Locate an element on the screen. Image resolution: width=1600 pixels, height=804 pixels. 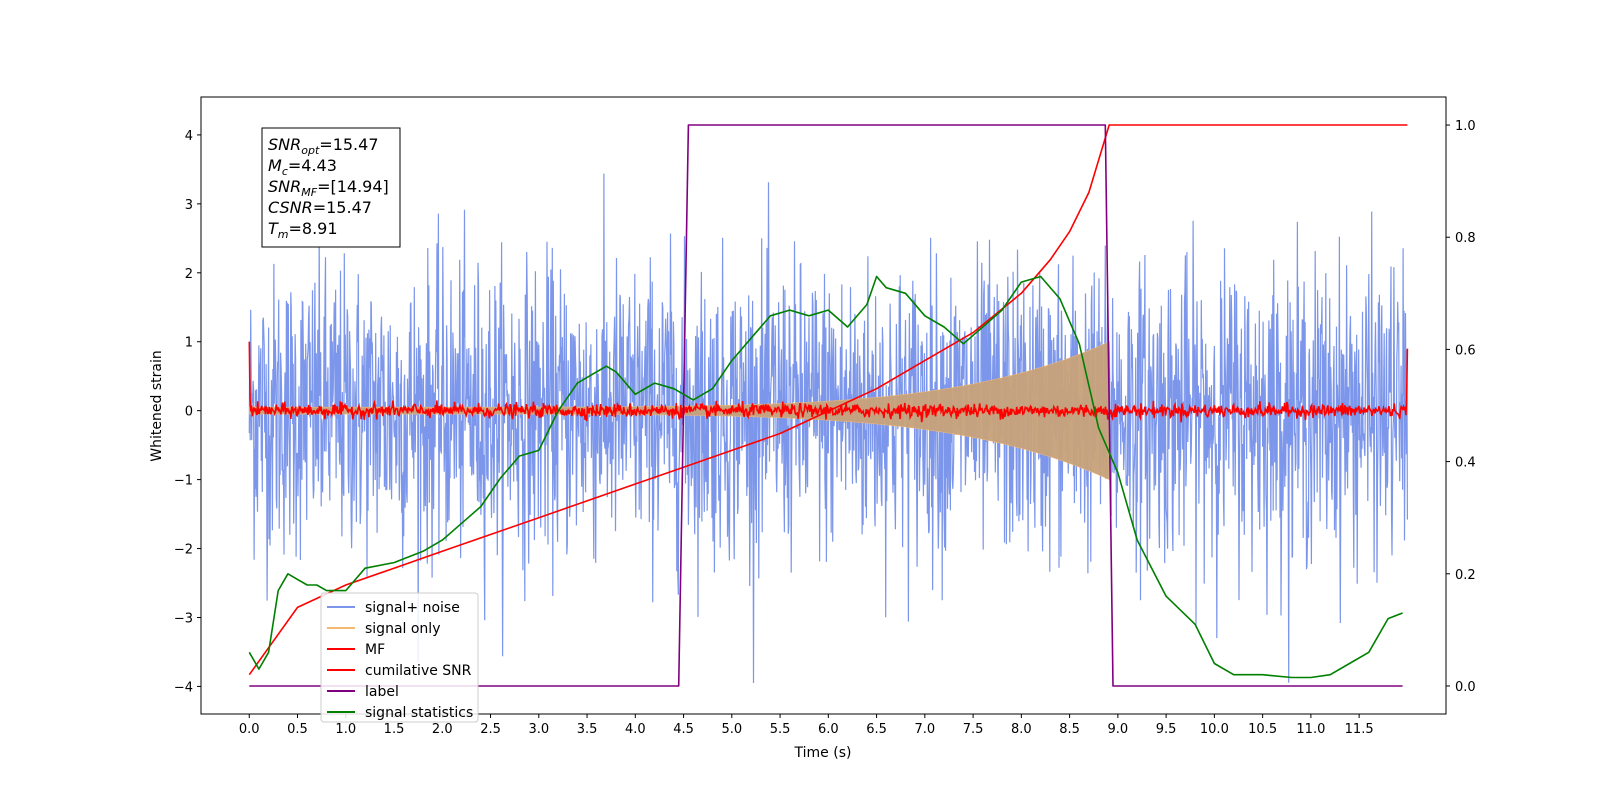
info-box-frame is located at coordinates (331, 187).